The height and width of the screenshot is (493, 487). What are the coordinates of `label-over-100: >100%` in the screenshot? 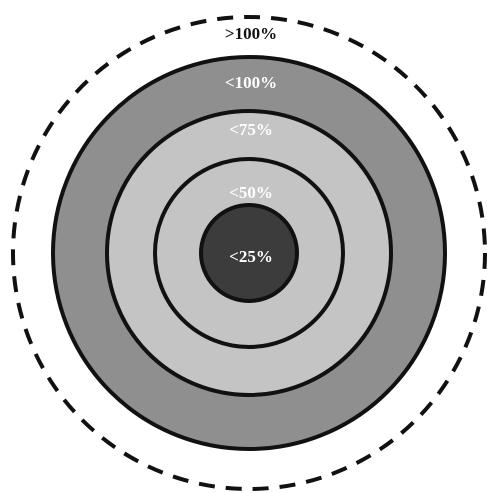 It's located at (251, 33).